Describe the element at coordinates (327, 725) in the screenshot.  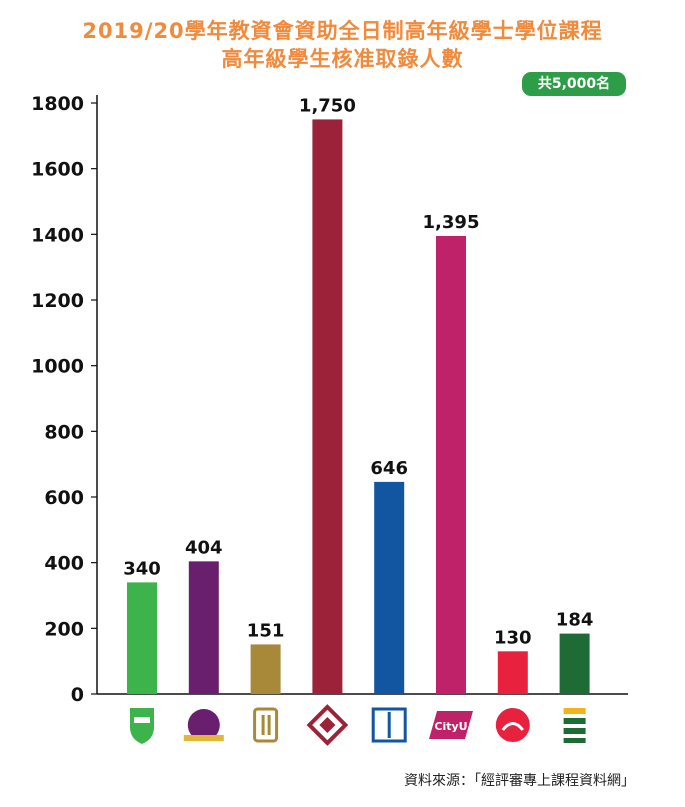
I see `polyu-logo-icon` at that location.